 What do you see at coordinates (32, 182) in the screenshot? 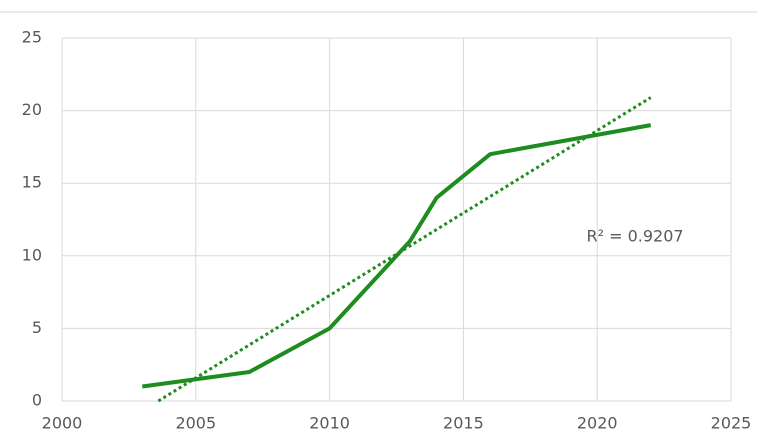
I see `y-tick-label: 15` at bounding box center [32, 182].